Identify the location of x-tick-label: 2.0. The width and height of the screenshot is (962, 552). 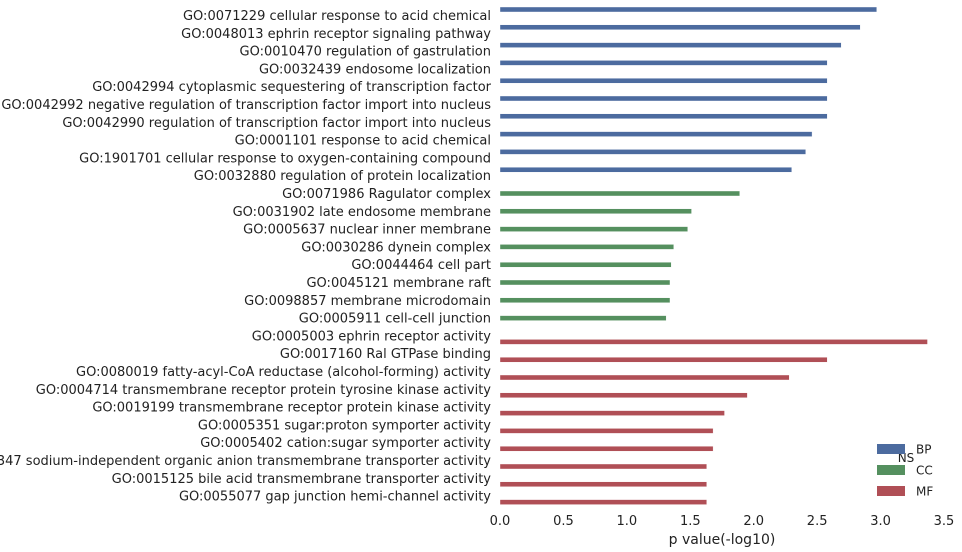
(753, 521).